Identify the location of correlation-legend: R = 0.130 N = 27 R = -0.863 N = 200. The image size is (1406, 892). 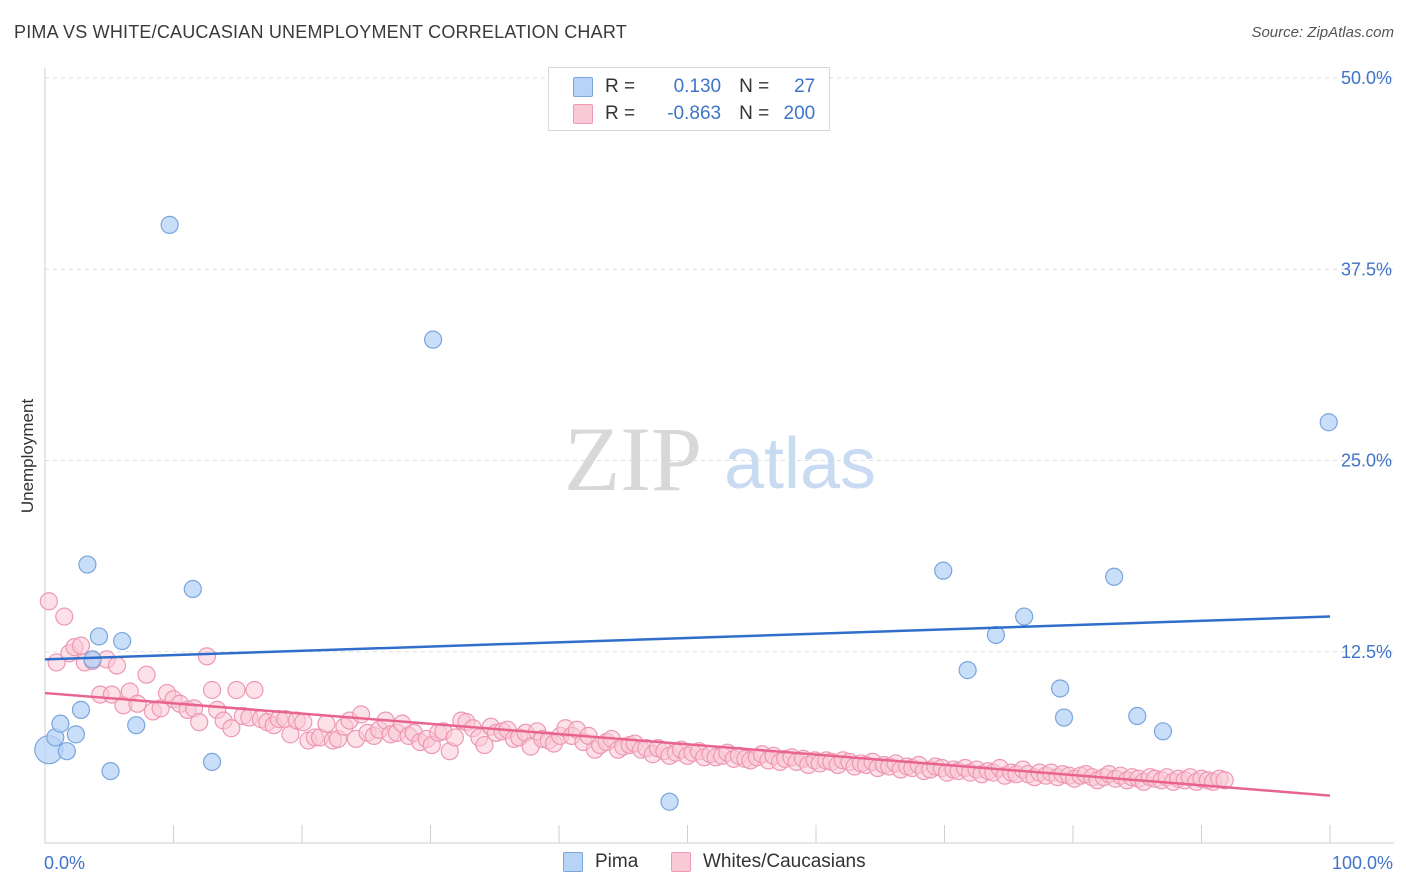
(689, 99).